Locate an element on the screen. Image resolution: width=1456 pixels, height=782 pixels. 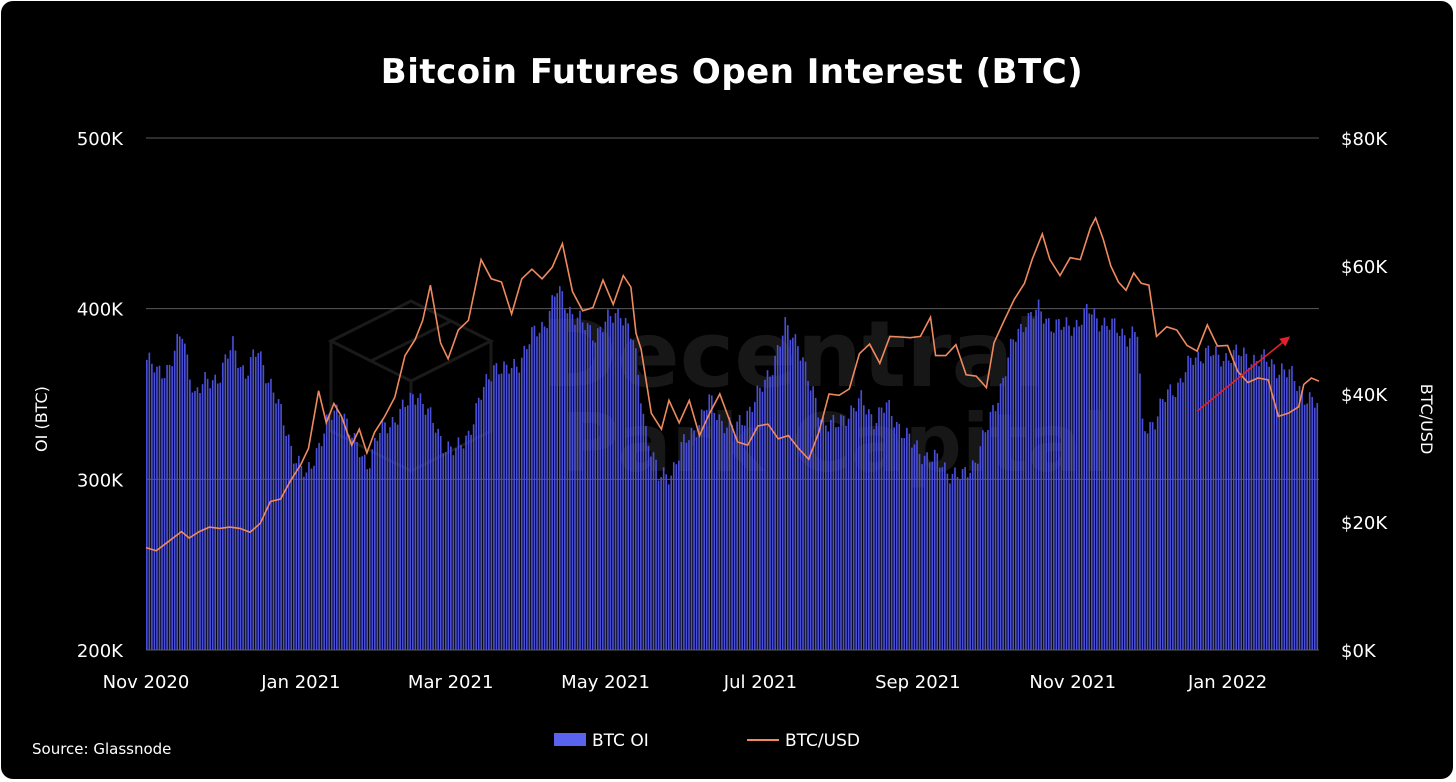
chart-title: Bitcoin Futures Open Interest (BTC) is located at coordinates (732, 72).